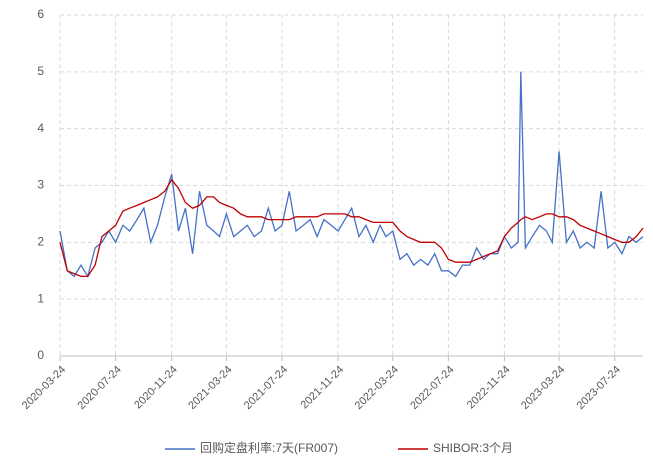 The image size is (653, 462). What do you see at coordinates (44, 388) in the screenshot?
I see `x-tick-label: 2020-03-24` at bounding box center [44, 388].